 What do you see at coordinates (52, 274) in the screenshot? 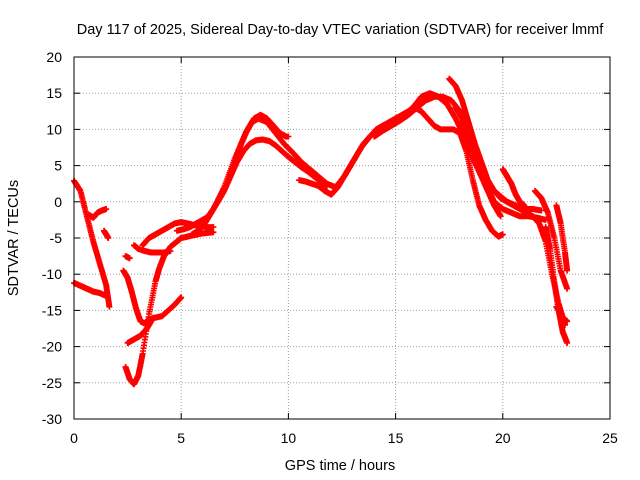
I see `y-tick-label: -10` at bounding box center [52, 274].